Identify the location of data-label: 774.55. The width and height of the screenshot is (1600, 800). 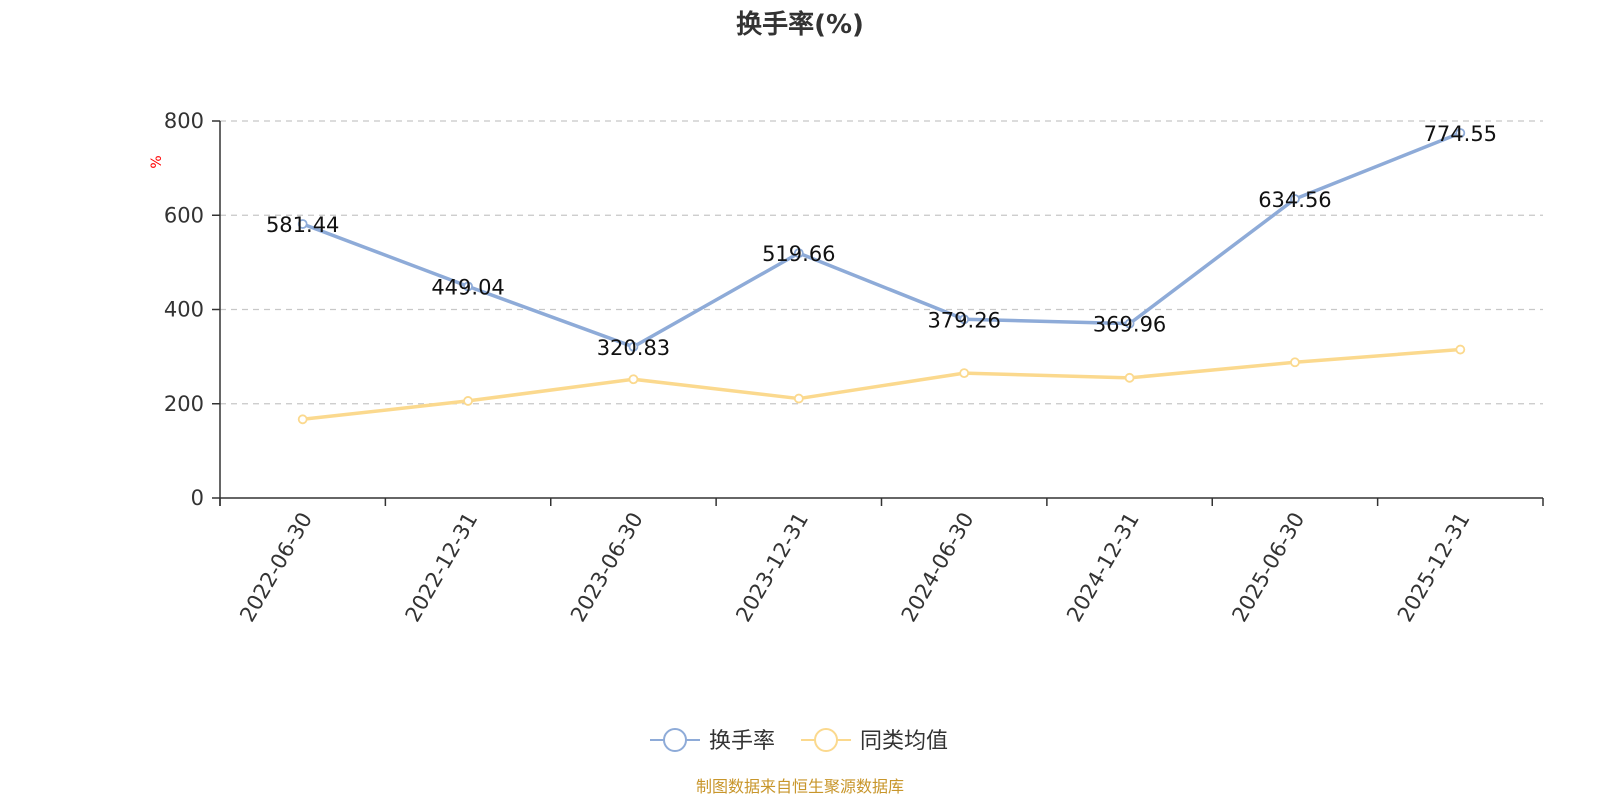
(1460, 134).